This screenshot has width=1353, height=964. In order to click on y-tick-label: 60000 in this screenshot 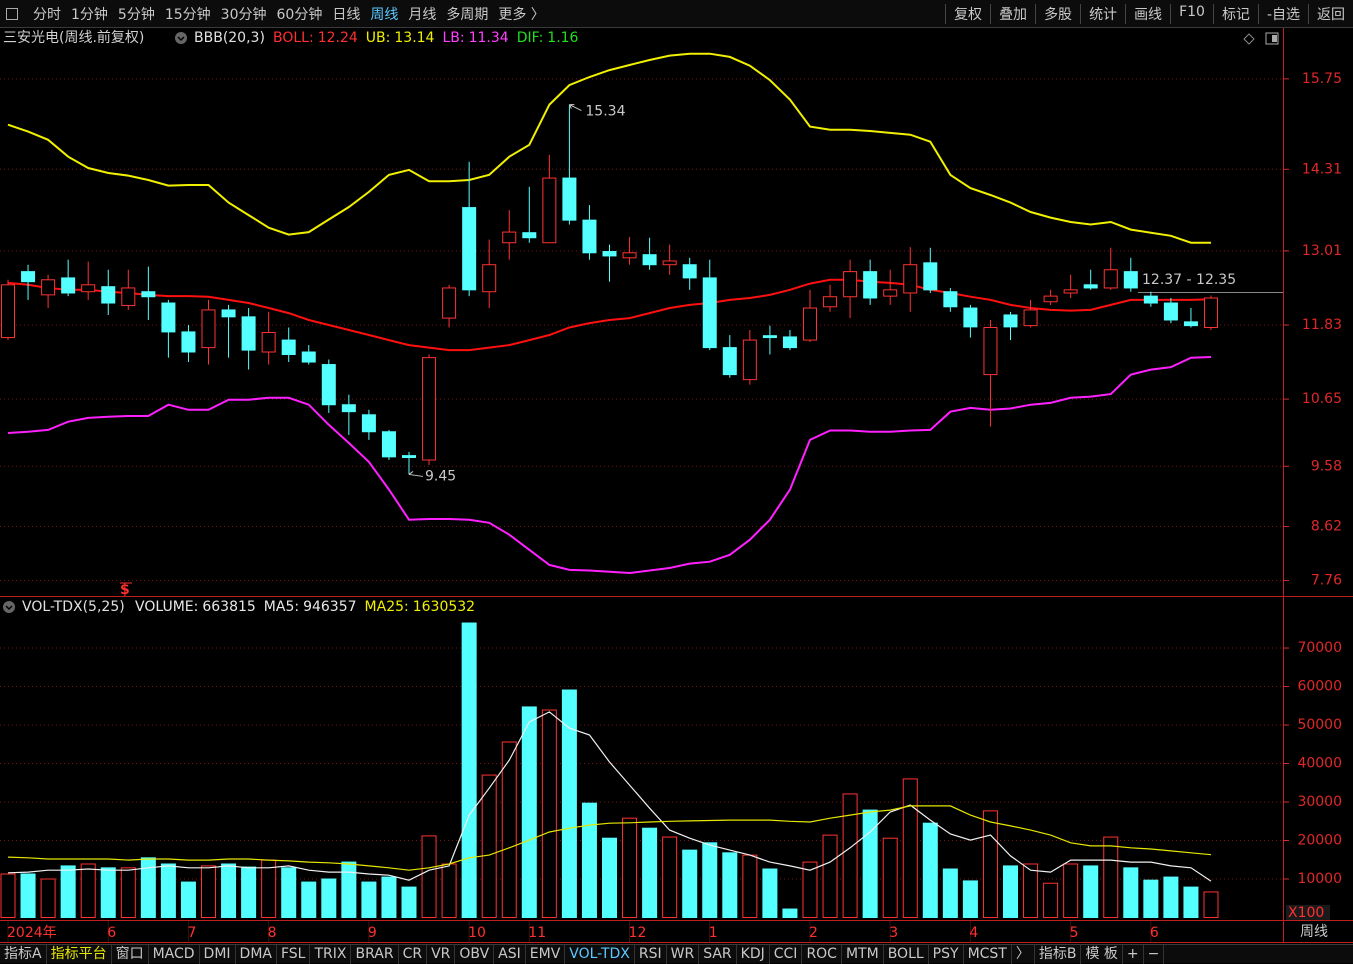, I will do `click(1319, 687)`.